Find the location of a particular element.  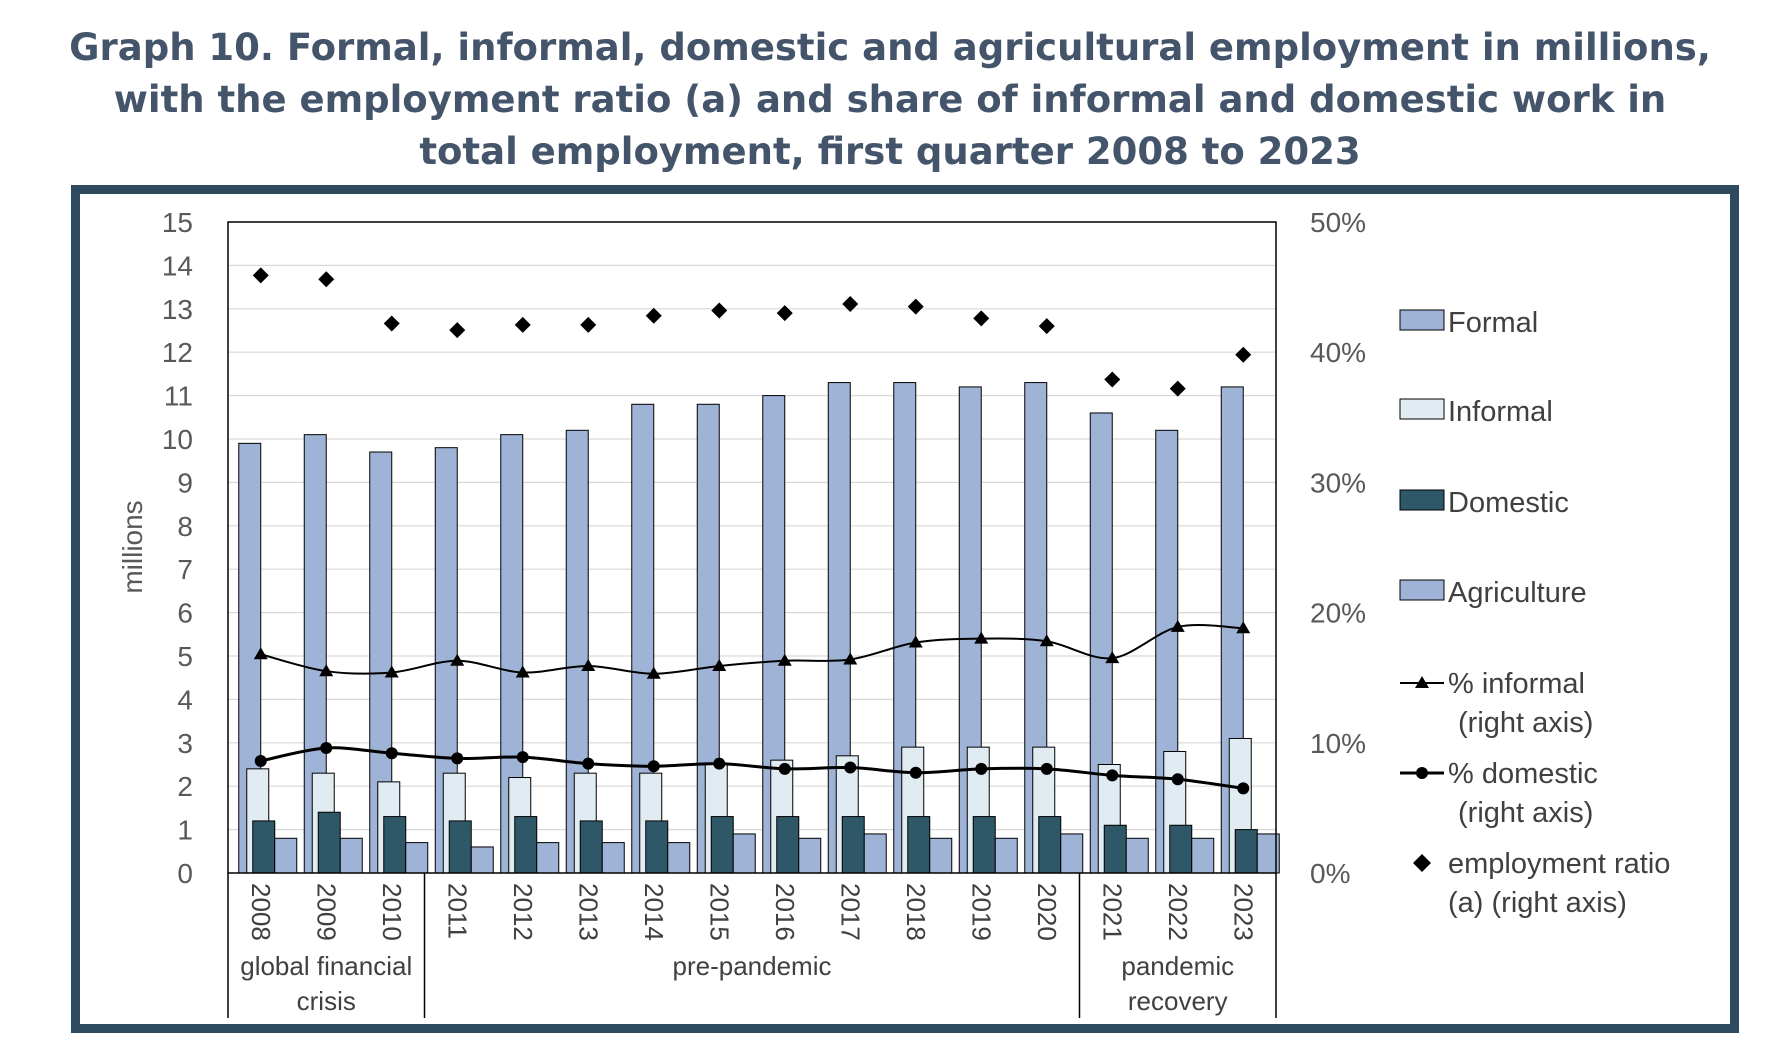

legend-label-line: employment ratio is located at coordinates (1559, 864).